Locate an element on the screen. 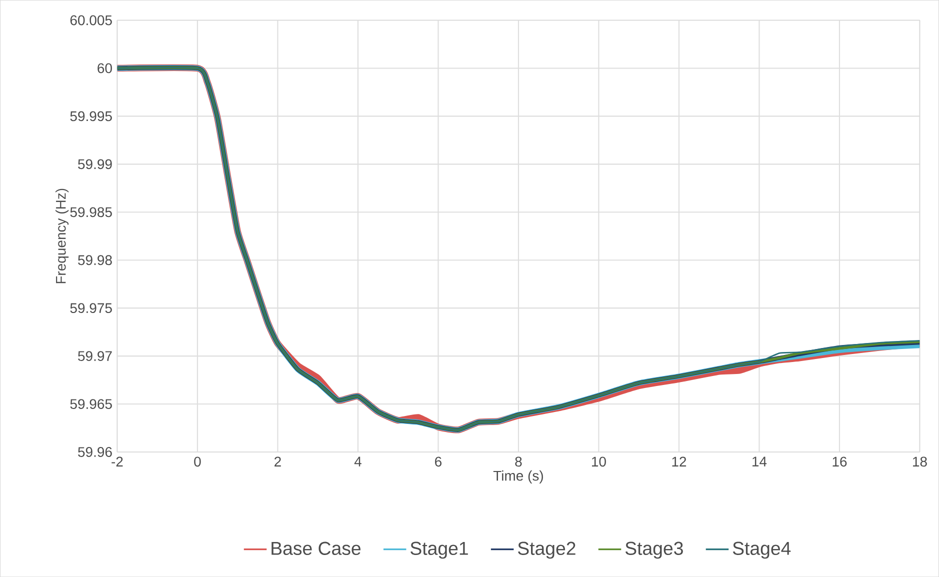  x-axis-title: Time (s) is located at coordinates (518, 477).